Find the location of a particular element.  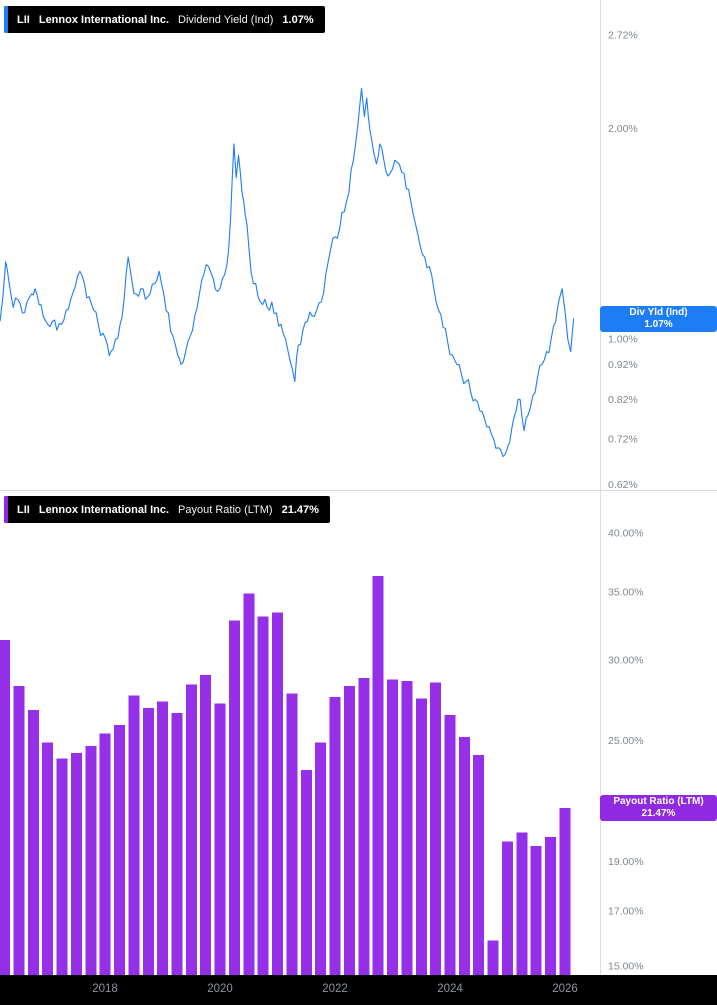

y-axis-tick-label: 15.00% is located at coordinates (626, 967).